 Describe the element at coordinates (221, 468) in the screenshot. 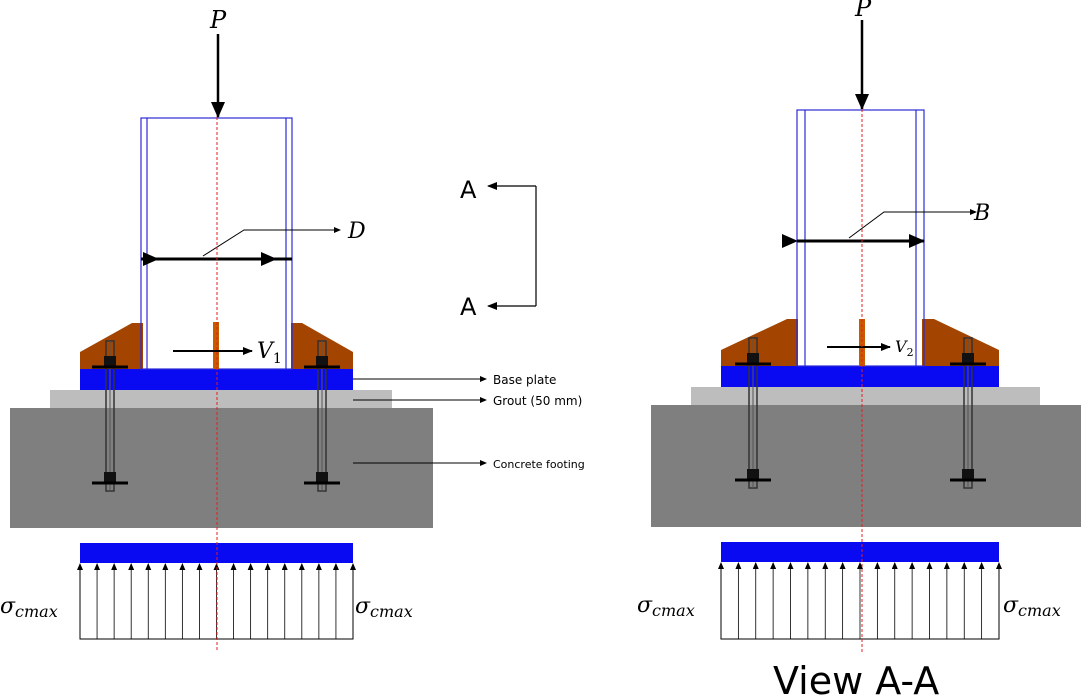

I see `left-concrete-footing` at that location.